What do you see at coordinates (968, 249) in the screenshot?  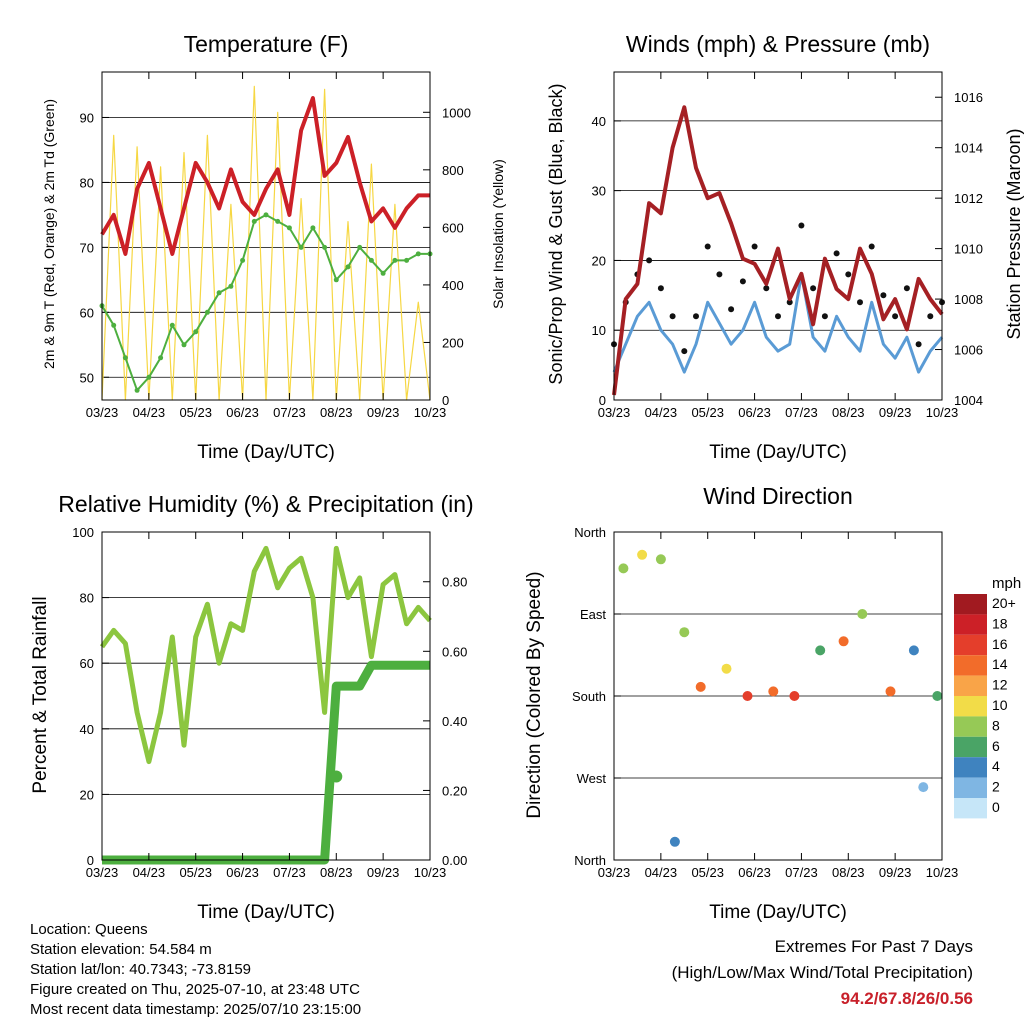 I see `y-tick-right-label: 1010` at bounding box center [968, 249].